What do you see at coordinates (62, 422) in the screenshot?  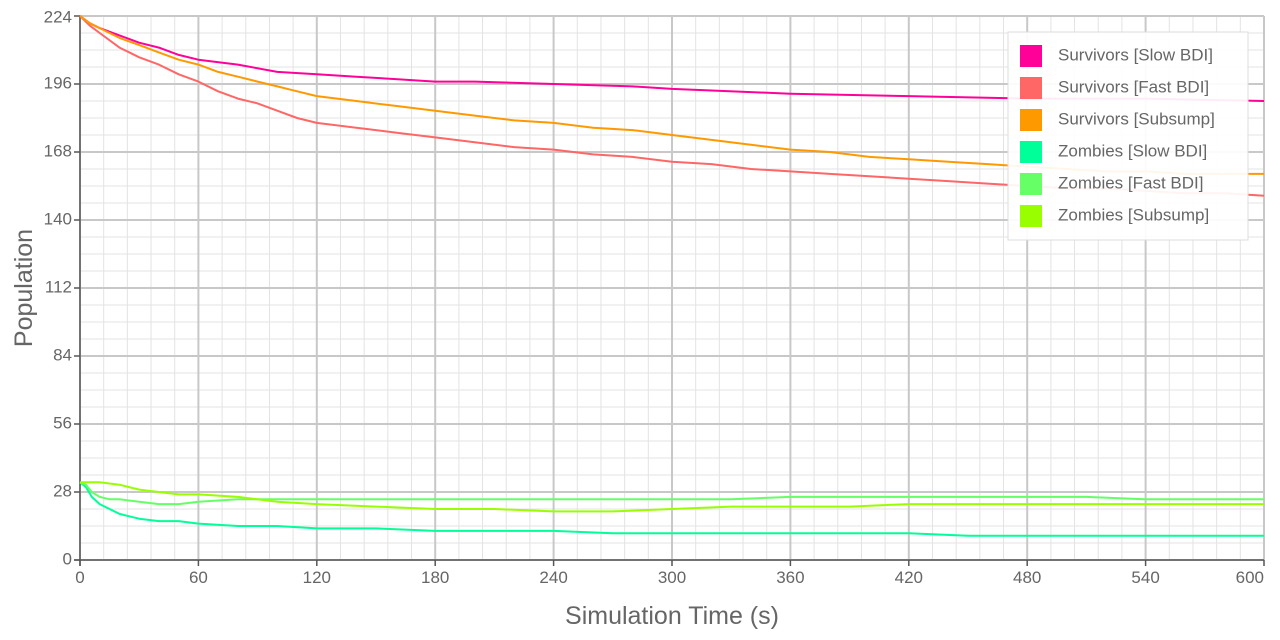 I see `y-tick-label: 56` at bounding box center [62, 422].